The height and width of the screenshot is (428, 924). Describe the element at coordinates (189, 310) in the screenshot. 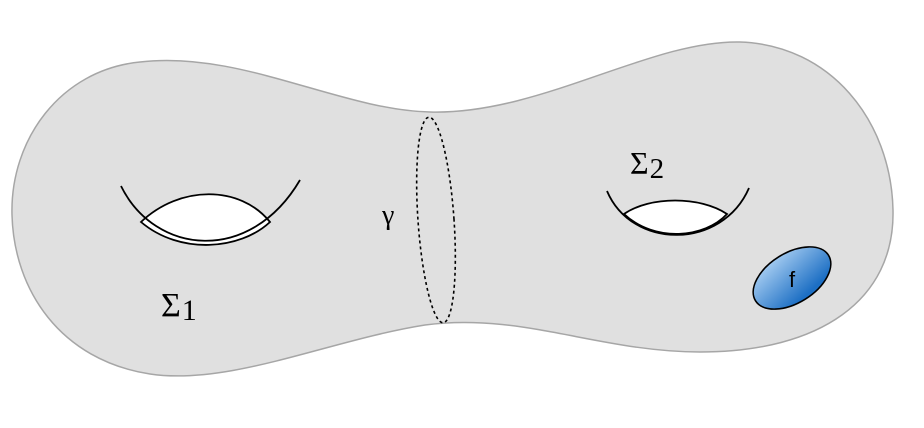

I see `sigma-1-index: 1` at that location.